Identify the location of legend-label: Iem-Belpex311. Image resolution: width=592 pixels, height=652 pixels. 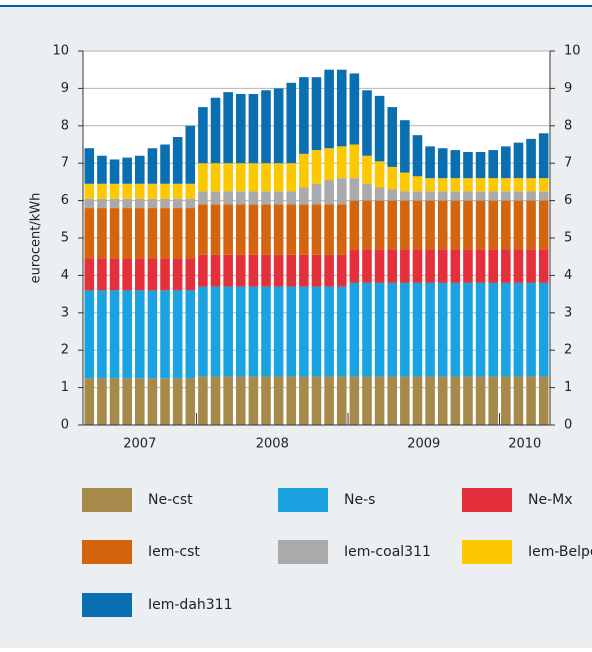
(560, 552).